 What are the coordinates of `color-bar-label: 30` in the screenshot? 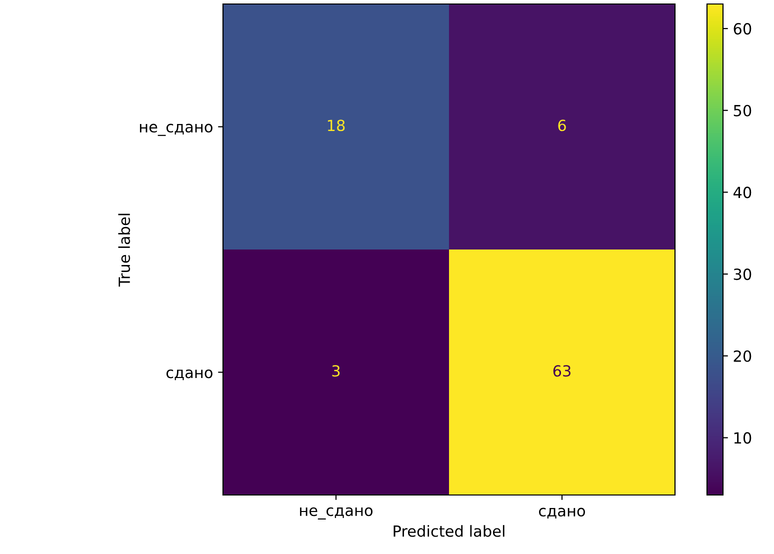 It's located at (743, 274).